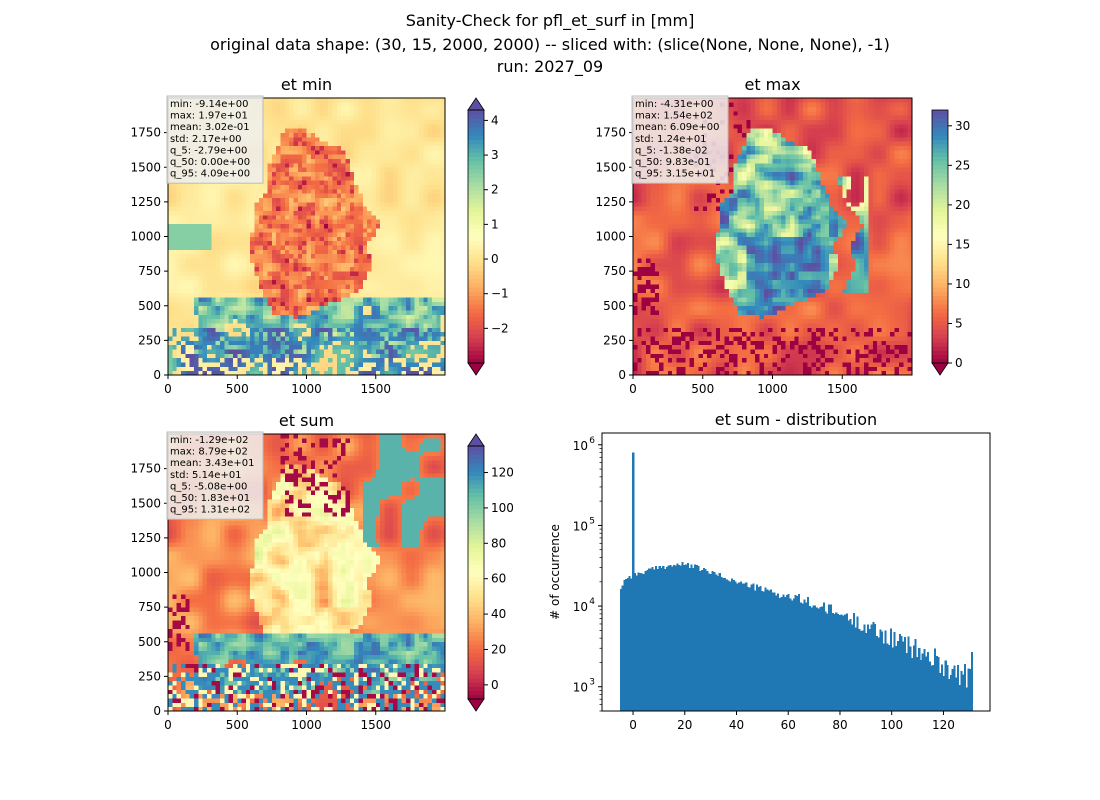 This screenshot has width=1100, height=800. What do you see at coordinates (210, 510) in the screenshot?
I see `stats-line: q_95: 1.31e+02` at bounding box center [210, 510].